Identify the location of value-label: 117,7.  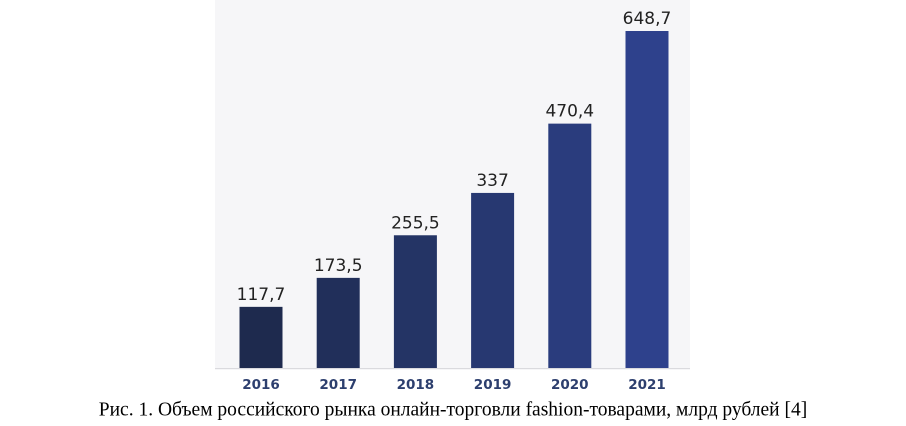
(261, 295).